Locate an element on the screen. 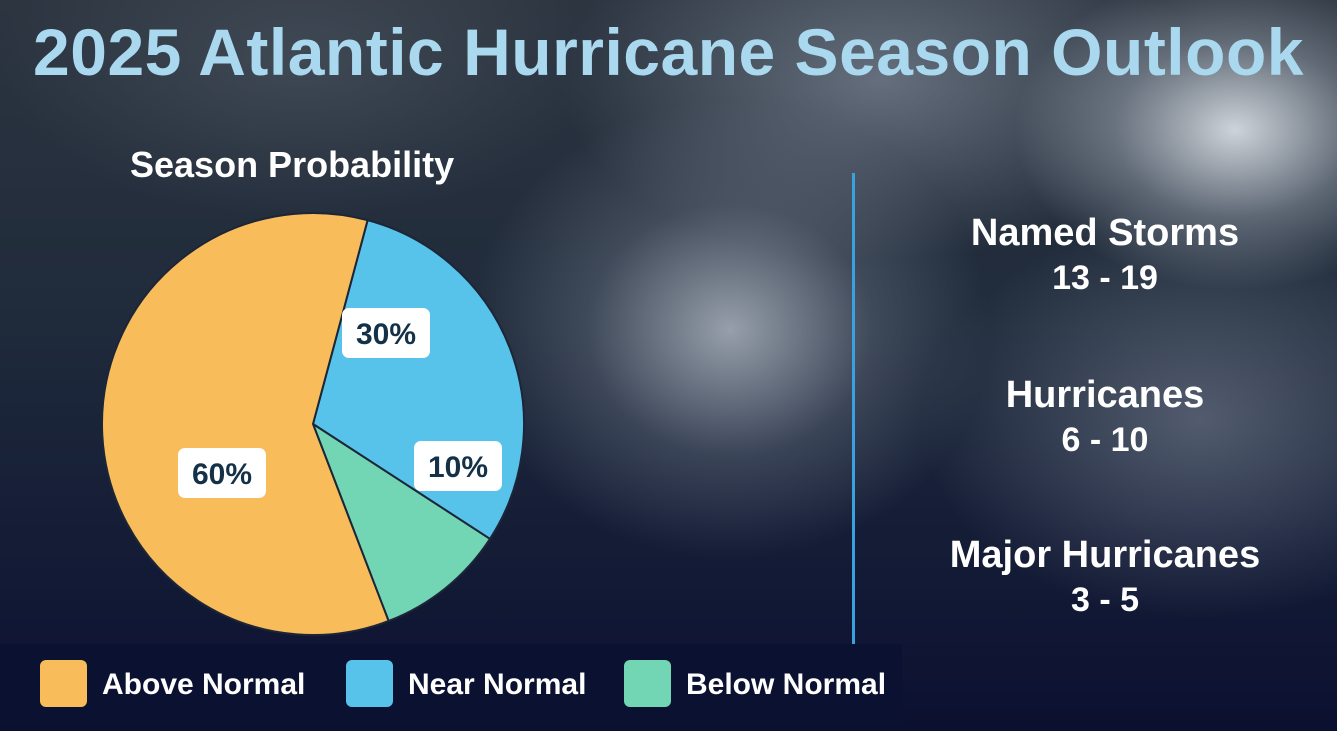 This screenshot has width=1337, height=731. pie-label-text: 60% is located at coordinates (222, 474).